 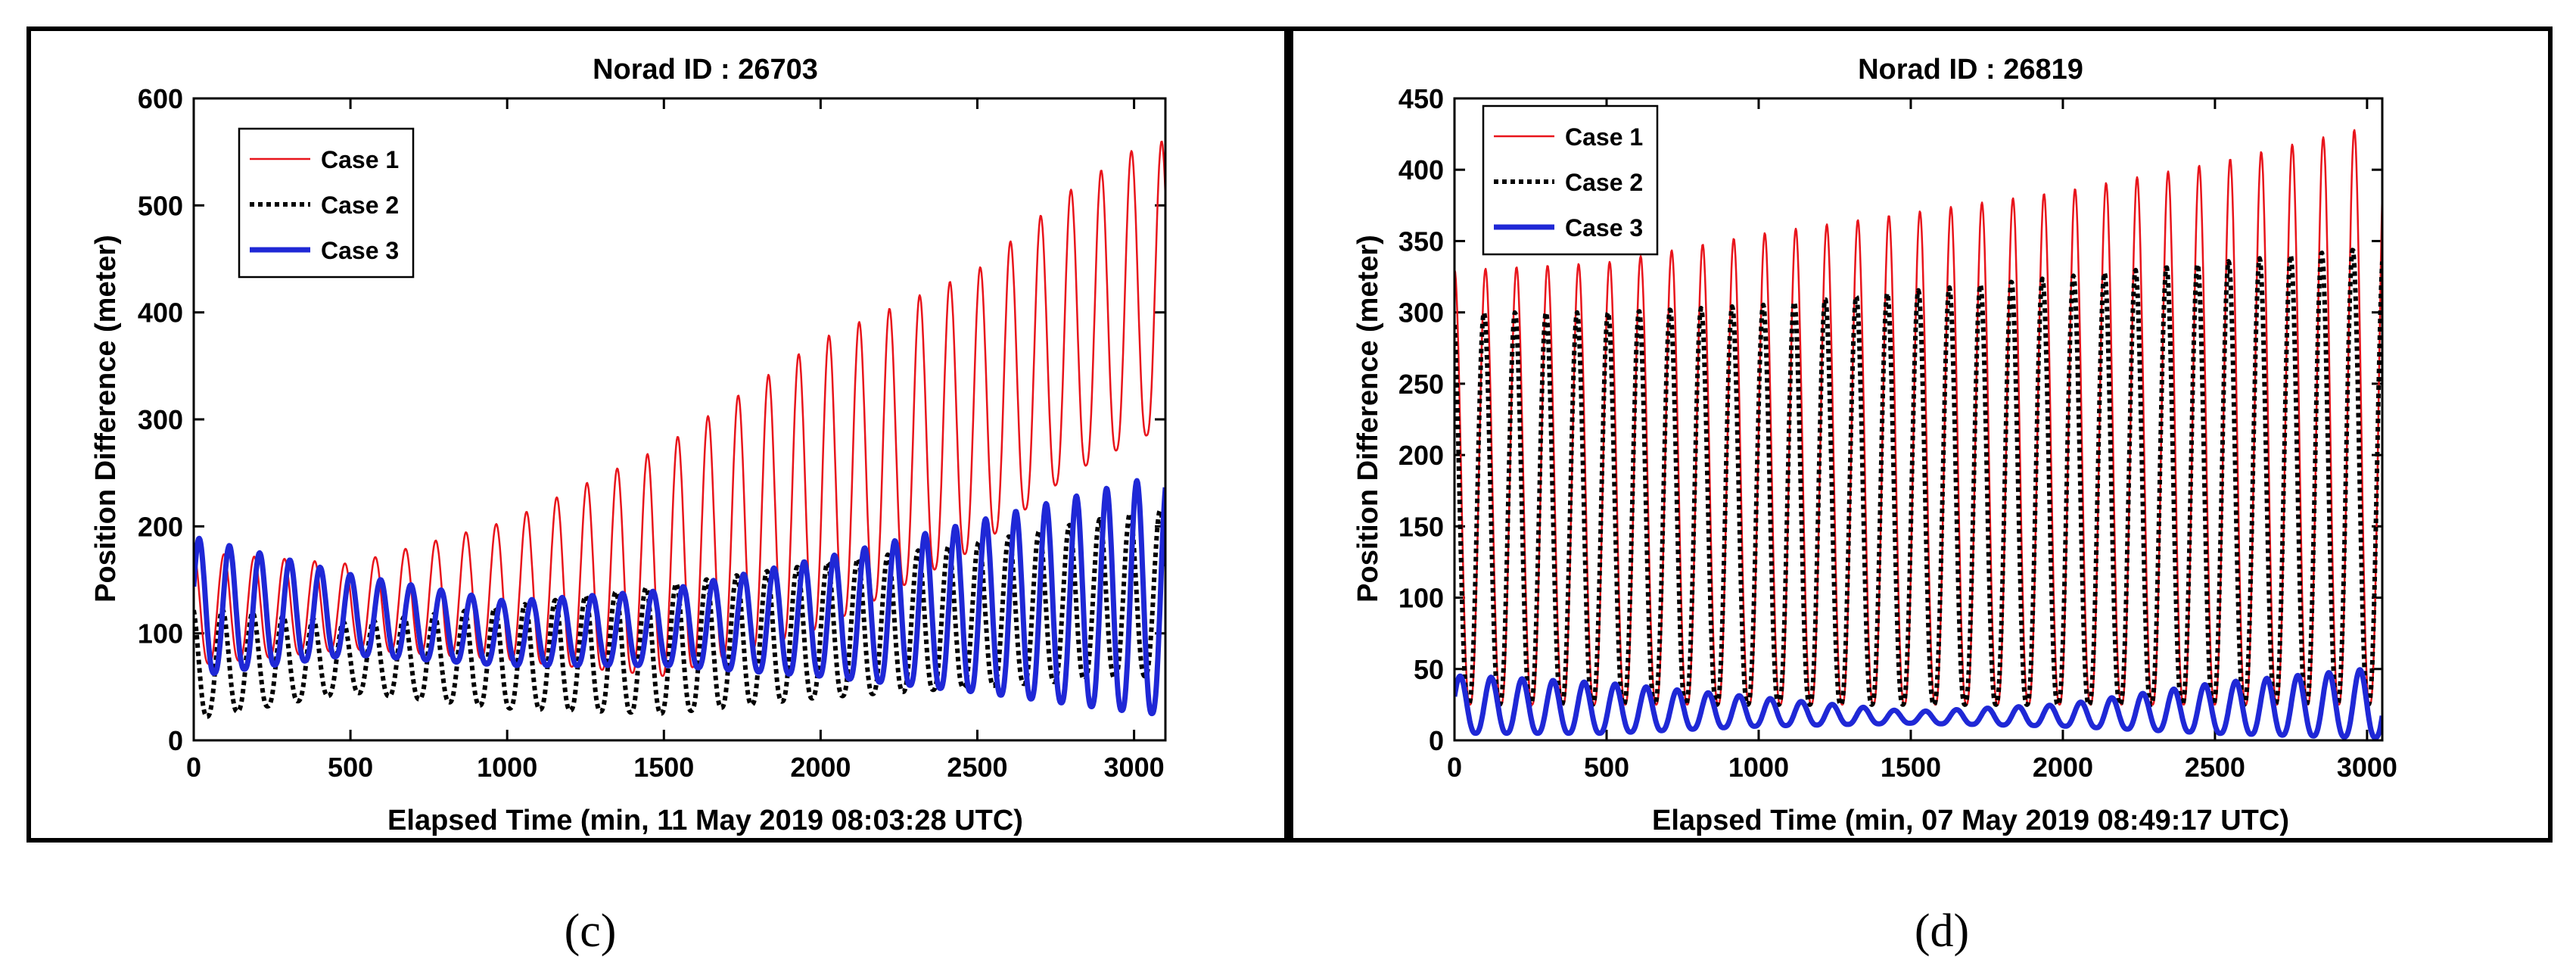 What do you see at coordinates (1604, 137) in the screenshot?
I see `panel-d-legend-label: Case 1` at bounding box center [1604, 137].